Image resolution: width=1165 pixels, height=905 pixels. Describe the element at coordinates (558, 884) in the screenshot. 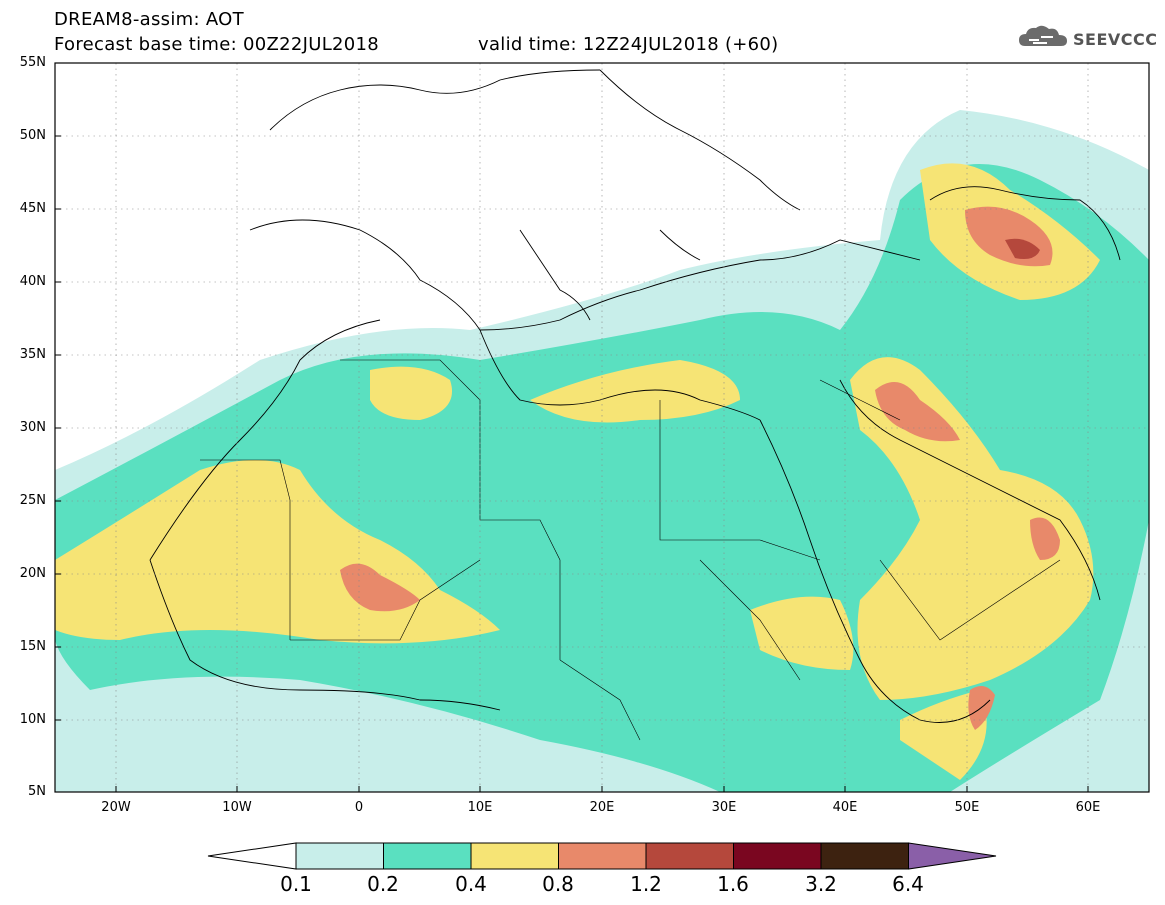

I see `colorbar-label: 0.8` at that location.